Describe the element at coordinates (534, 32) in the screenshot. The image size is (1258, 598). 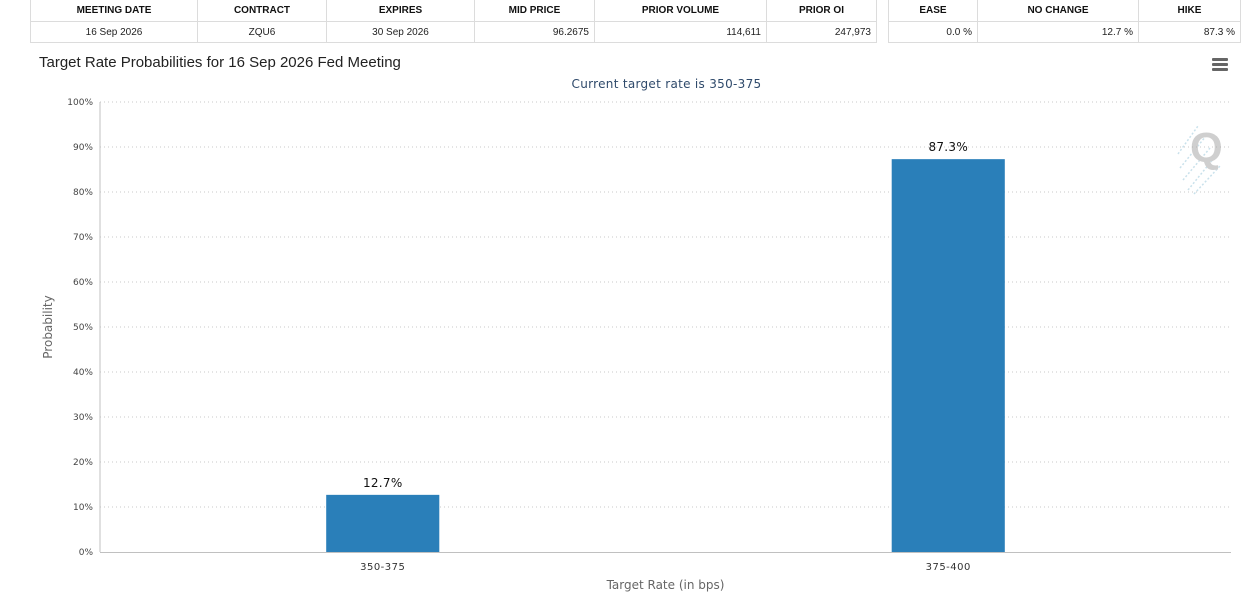
I see `cell-mid-price: 96.2675` at that location.